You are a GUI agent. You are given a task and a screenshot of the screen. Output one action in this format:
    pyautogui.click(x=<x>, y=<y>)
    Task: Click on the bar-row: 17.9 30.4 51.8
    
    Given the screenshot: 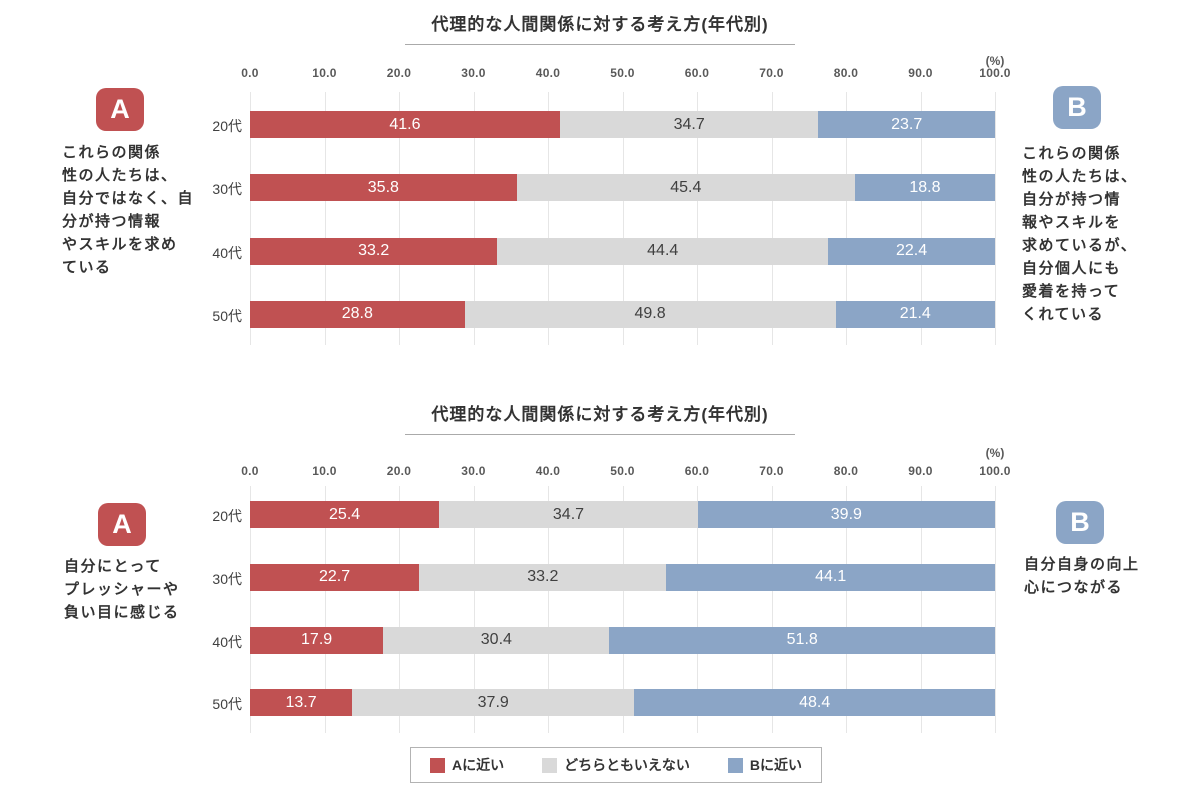 What is the action you would take?
    pyautogui.click(x=622, y=640)
    